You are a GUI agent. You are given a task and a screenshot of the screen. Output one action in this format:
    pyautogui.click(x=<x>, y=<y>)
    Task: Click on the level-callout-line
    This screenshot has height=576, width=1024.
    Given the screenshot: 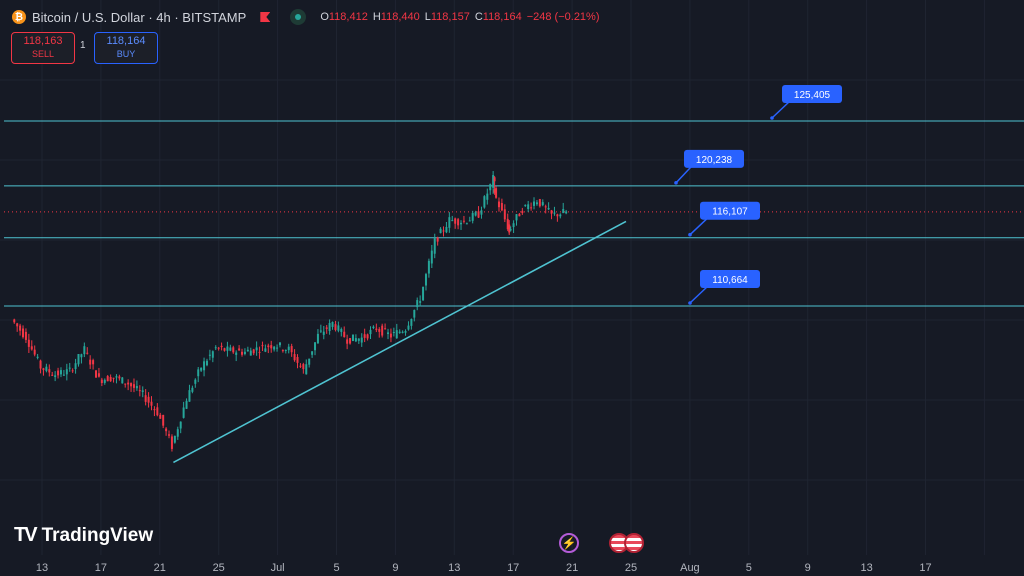 What is the action you would take?
    pyautogui.click(x=699, y=226)
    